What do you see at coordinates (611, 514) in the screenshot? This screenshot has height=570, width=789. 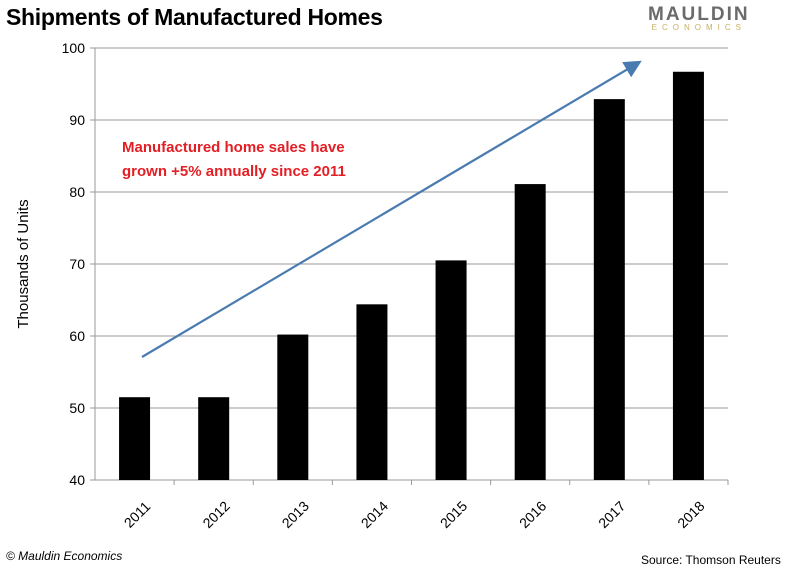 I see `x-tick-label: 2017` at bounding box center [611, 514].